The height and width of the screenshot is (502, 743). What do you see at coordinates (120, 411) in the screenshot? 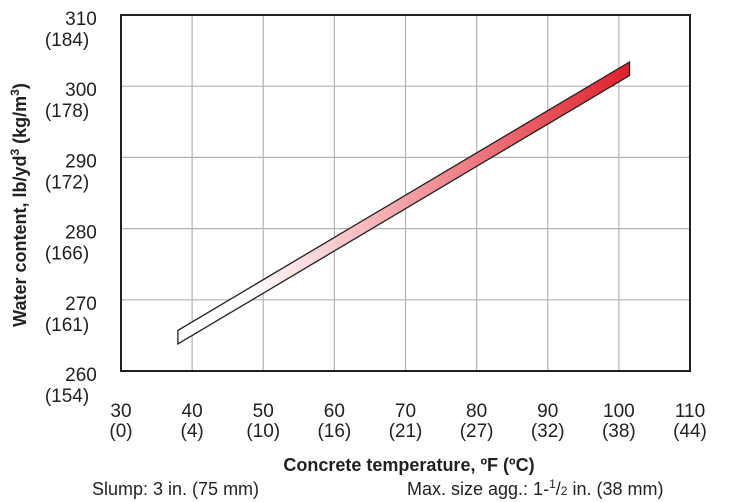
I see `x-tick-label-30: 30` at bounding box center [120, 411].